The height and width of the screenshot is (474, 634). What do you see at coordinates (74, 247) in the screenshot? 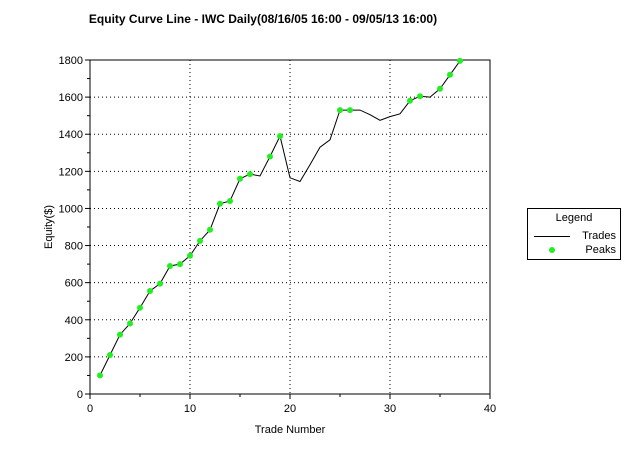
I see `y-tick-label: 800` at bounding box center [74, 247].